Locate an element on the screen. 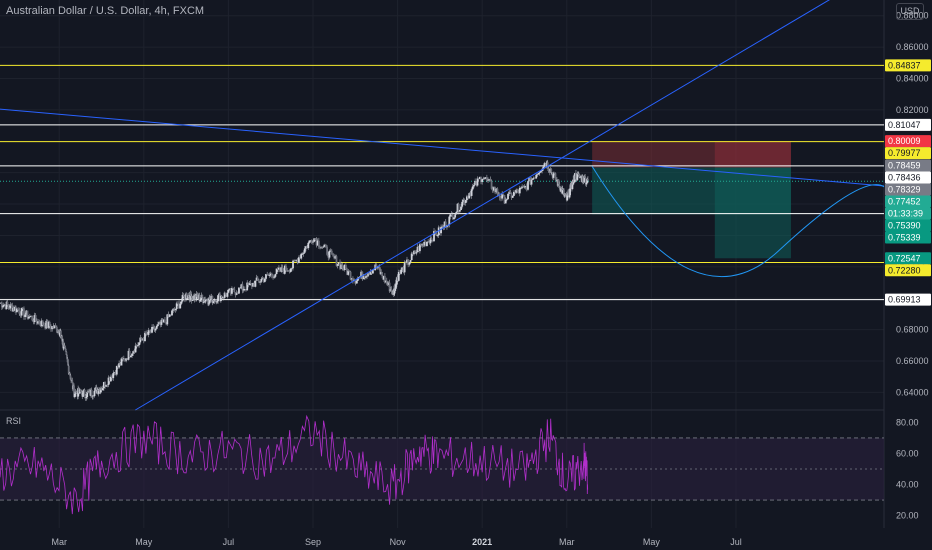 Image resolution: width=932 pixels, height=550 pixels. y-tick-label: 0.86000 is located at coordinates (912, 47).